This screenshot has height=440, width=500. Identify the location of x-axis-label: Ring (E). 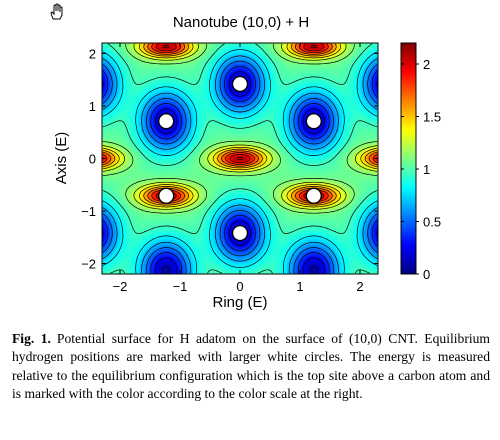
(239, 302).